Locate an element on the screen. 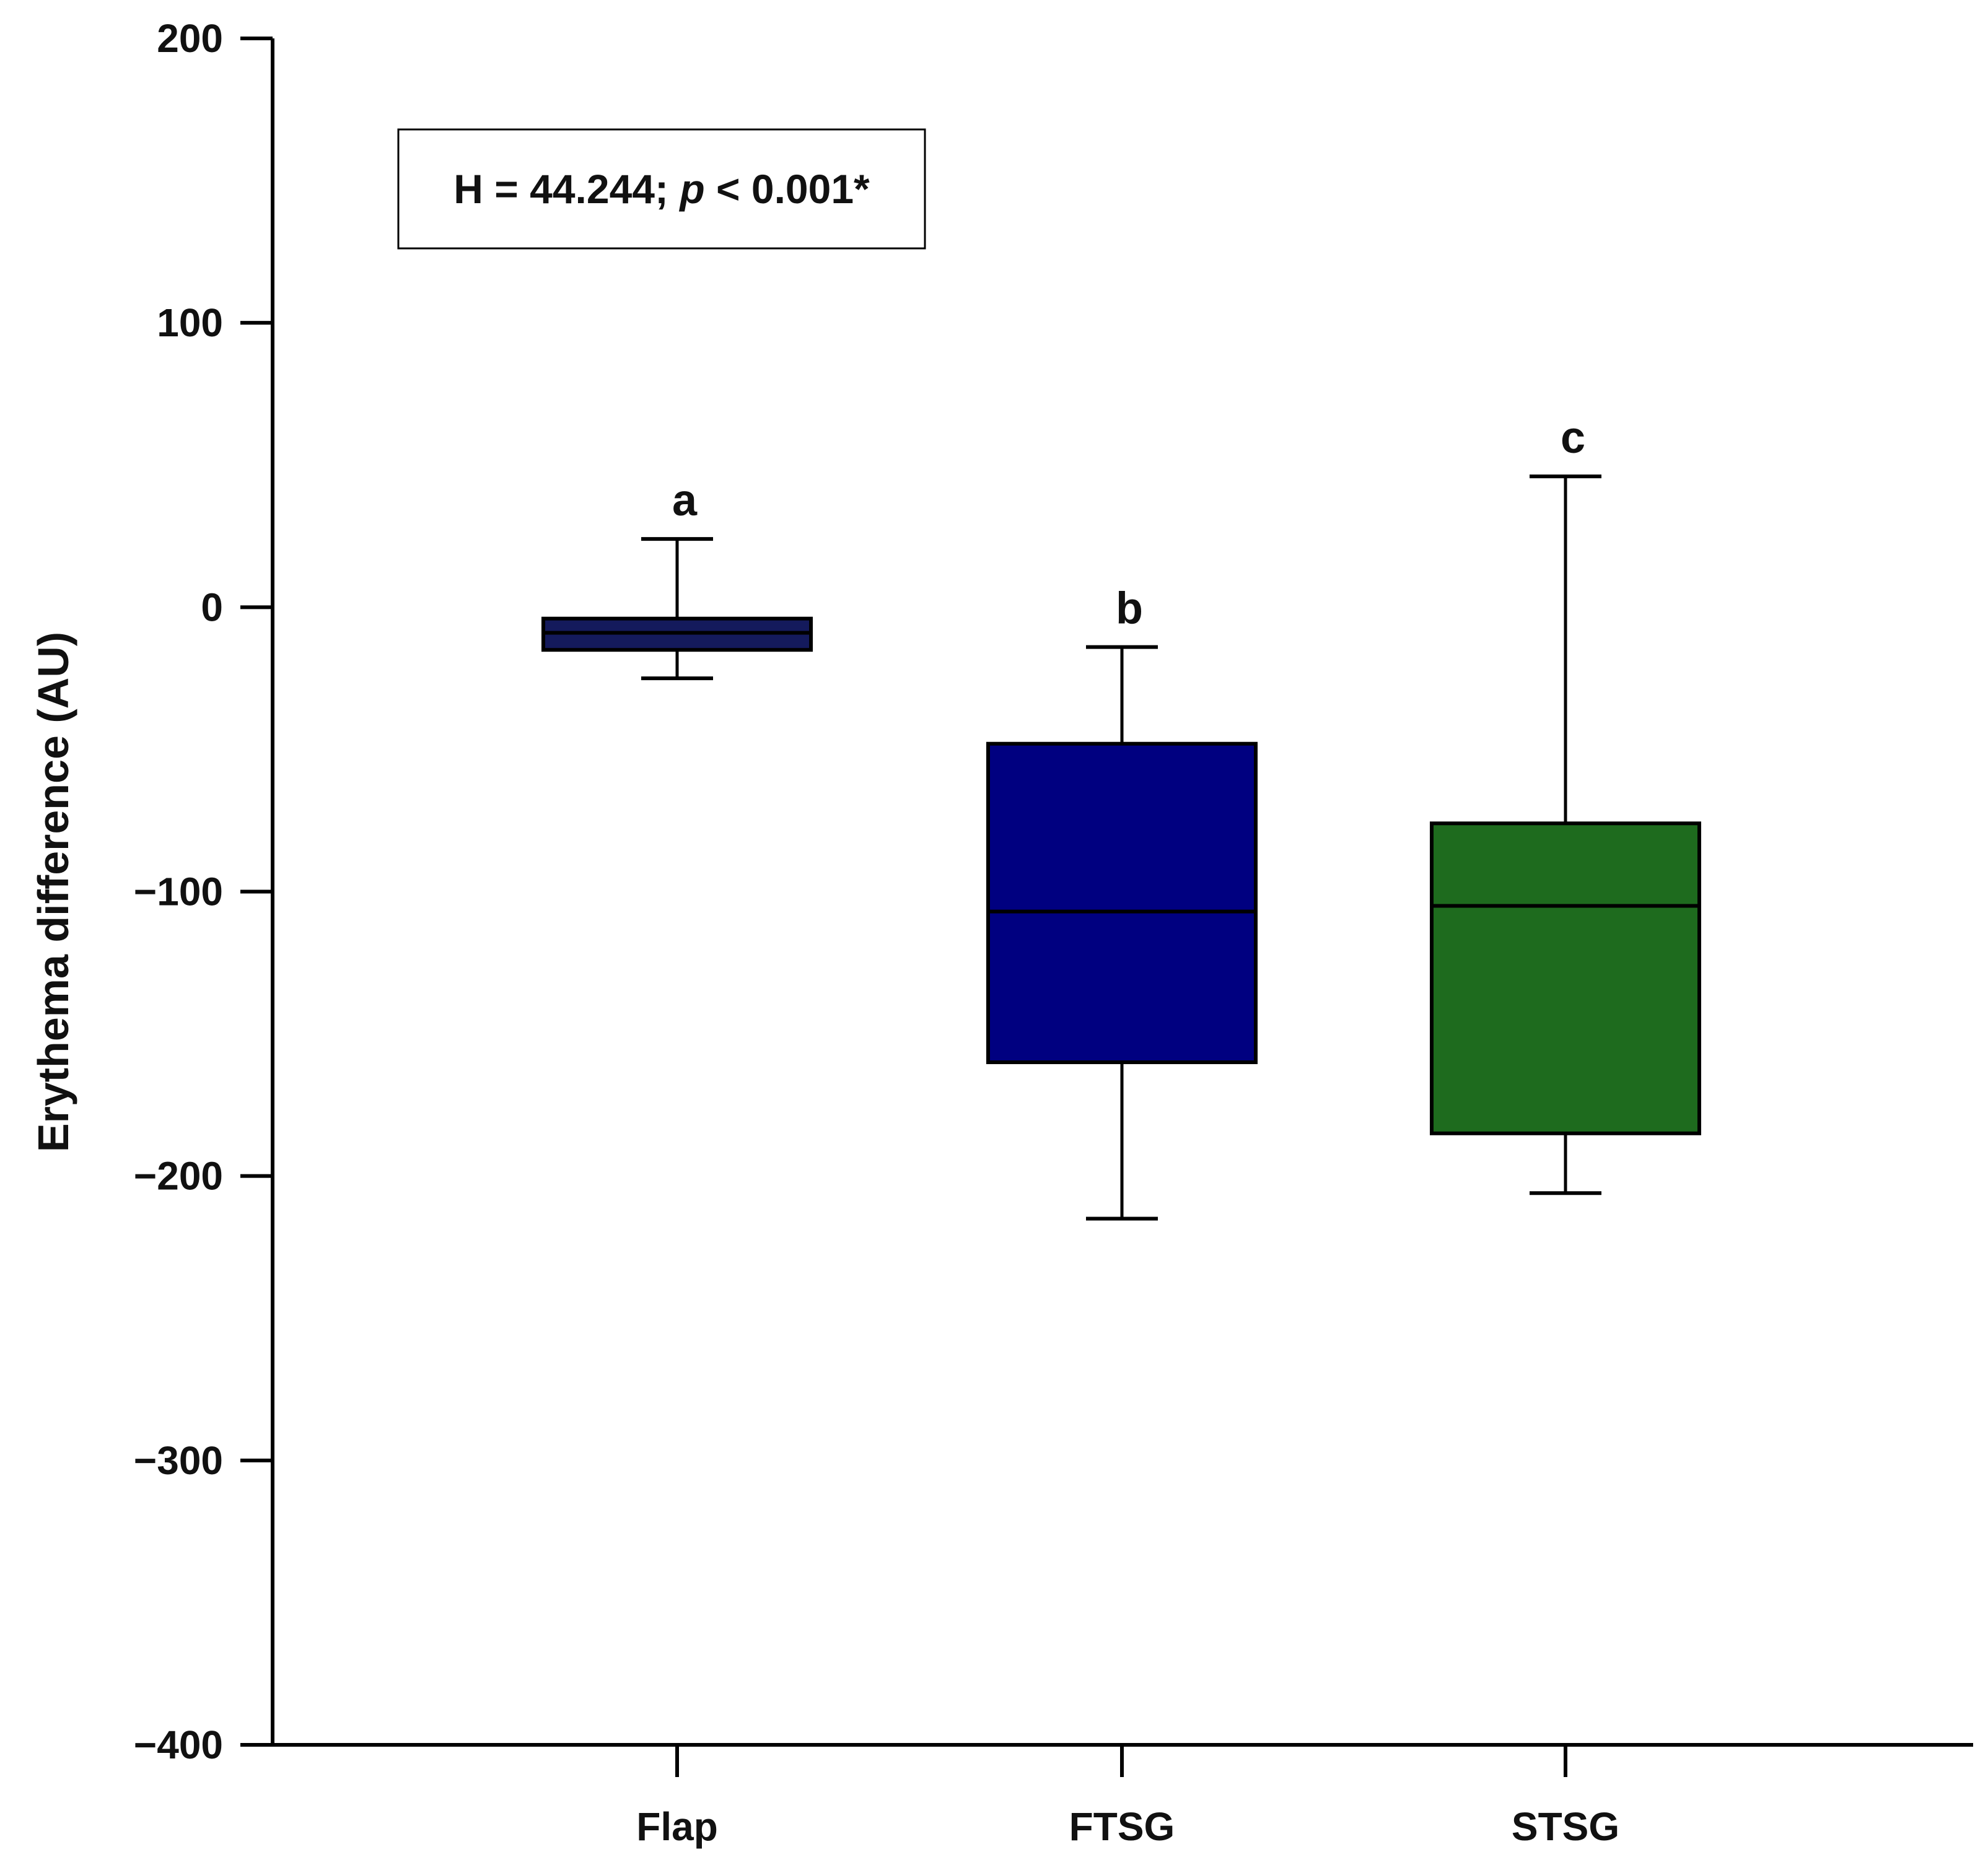  box-ftsg: b is located at coordinates (1122, 902).